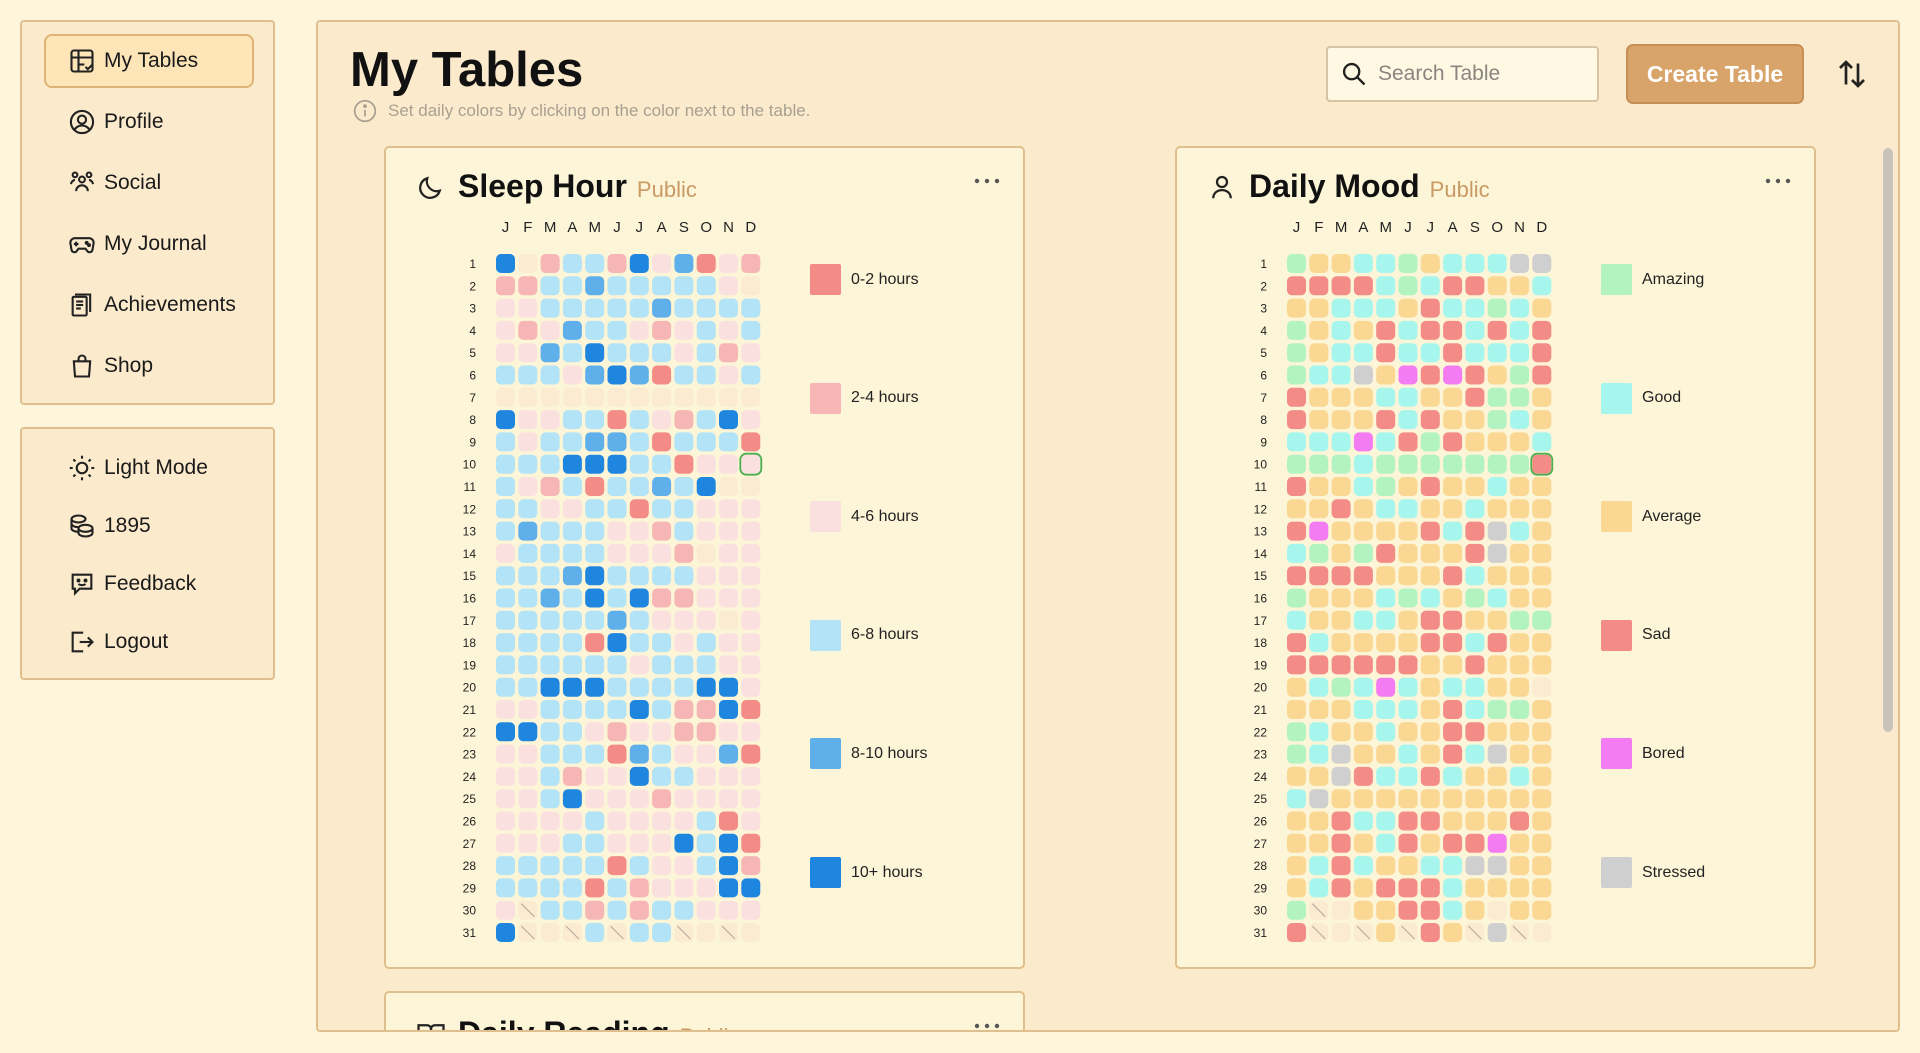  Describe the element at coordinates (149, 642) in the screenshot. I see `logout-button: Logout` at that location.